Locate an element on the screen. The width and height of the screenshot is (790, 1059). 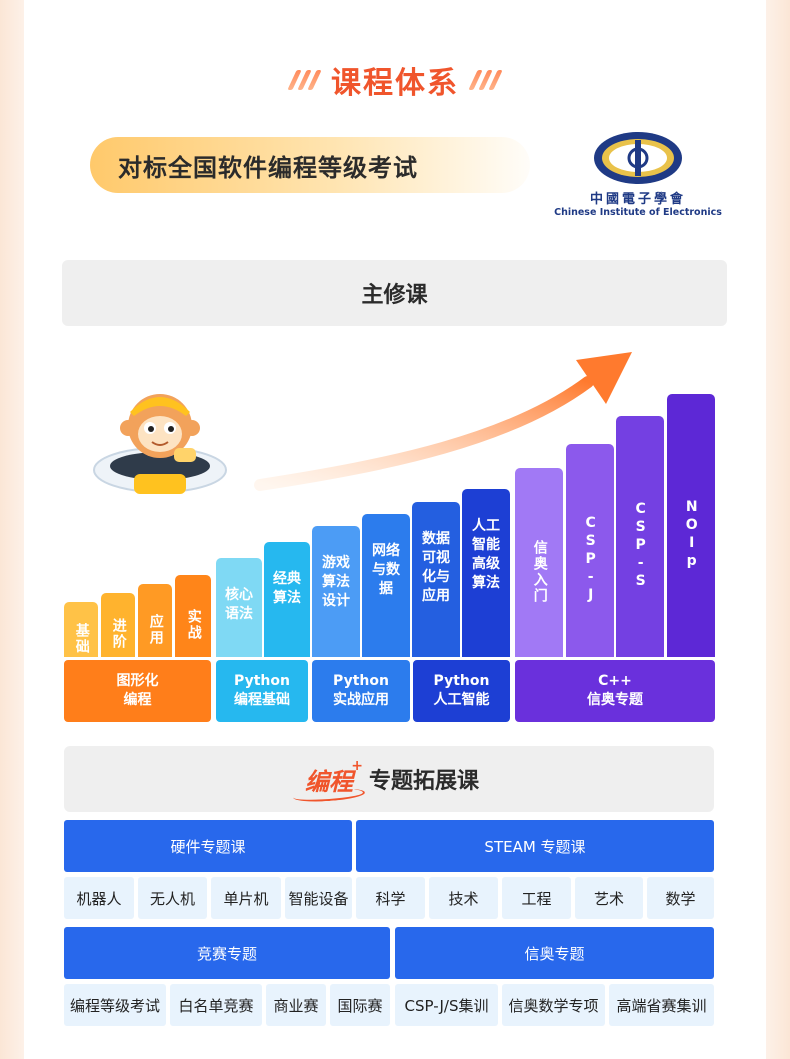
course-step-label: CSP-J is located at coordinates (590, 559).